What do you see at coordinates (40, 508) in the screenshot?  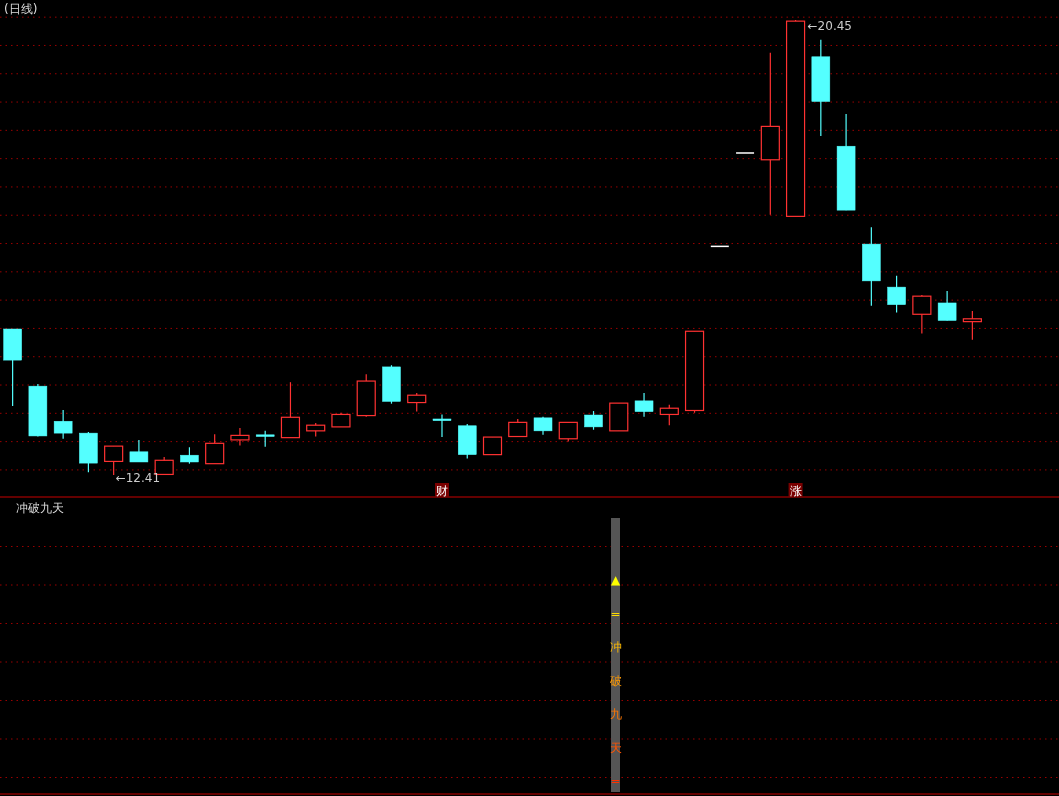 I see `text: 冲破九天` at bounding box center [40, 508].